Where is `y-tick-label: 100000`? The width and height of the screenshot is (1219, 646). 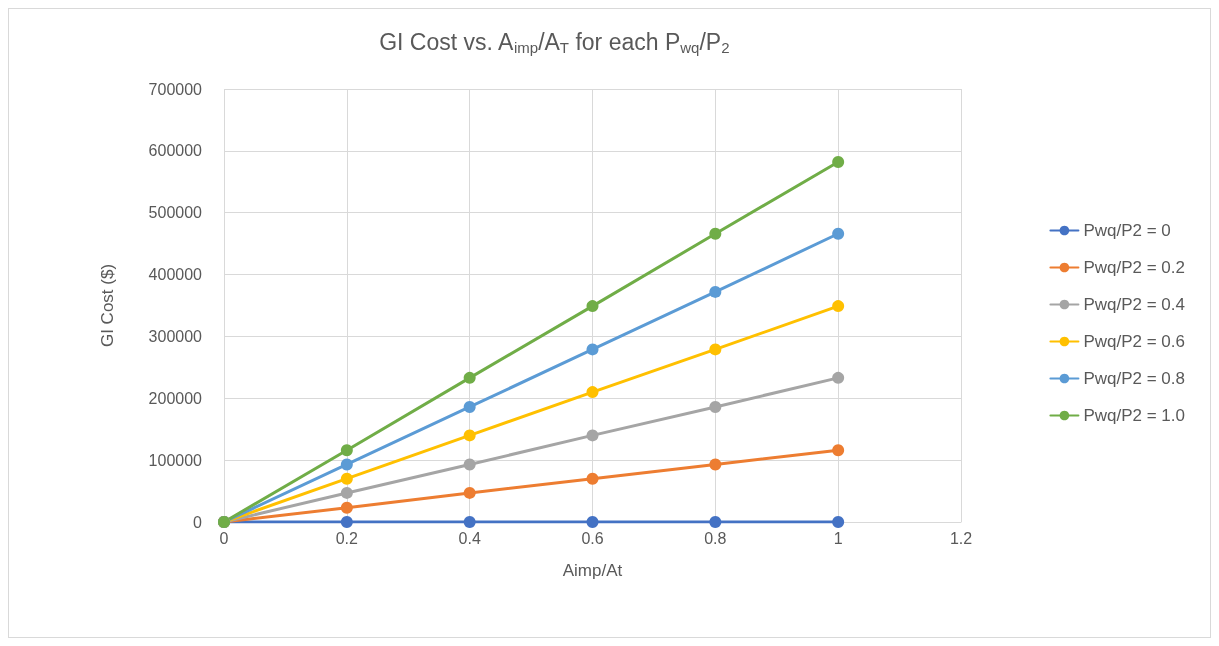
y-tick-label: 100000 is located at coordinates (175, 460).